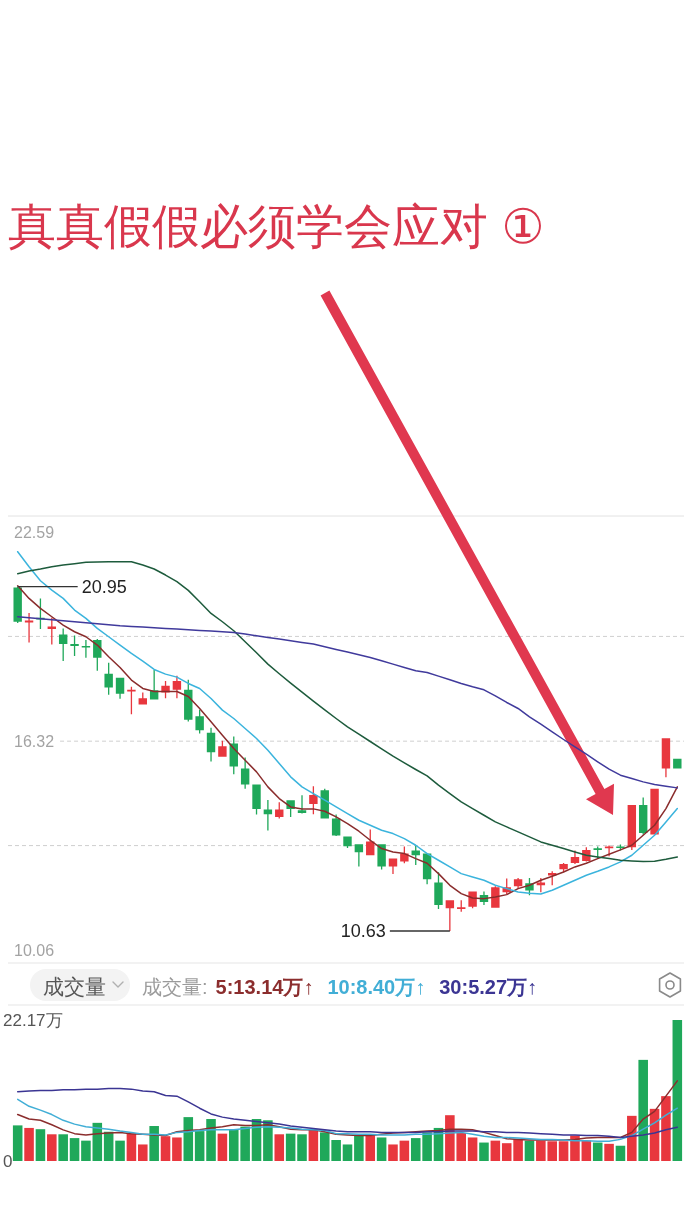  Describe the element at coordinates (488, 987) in the screenshot. I see `text: 30:5.27万↑` at that location.